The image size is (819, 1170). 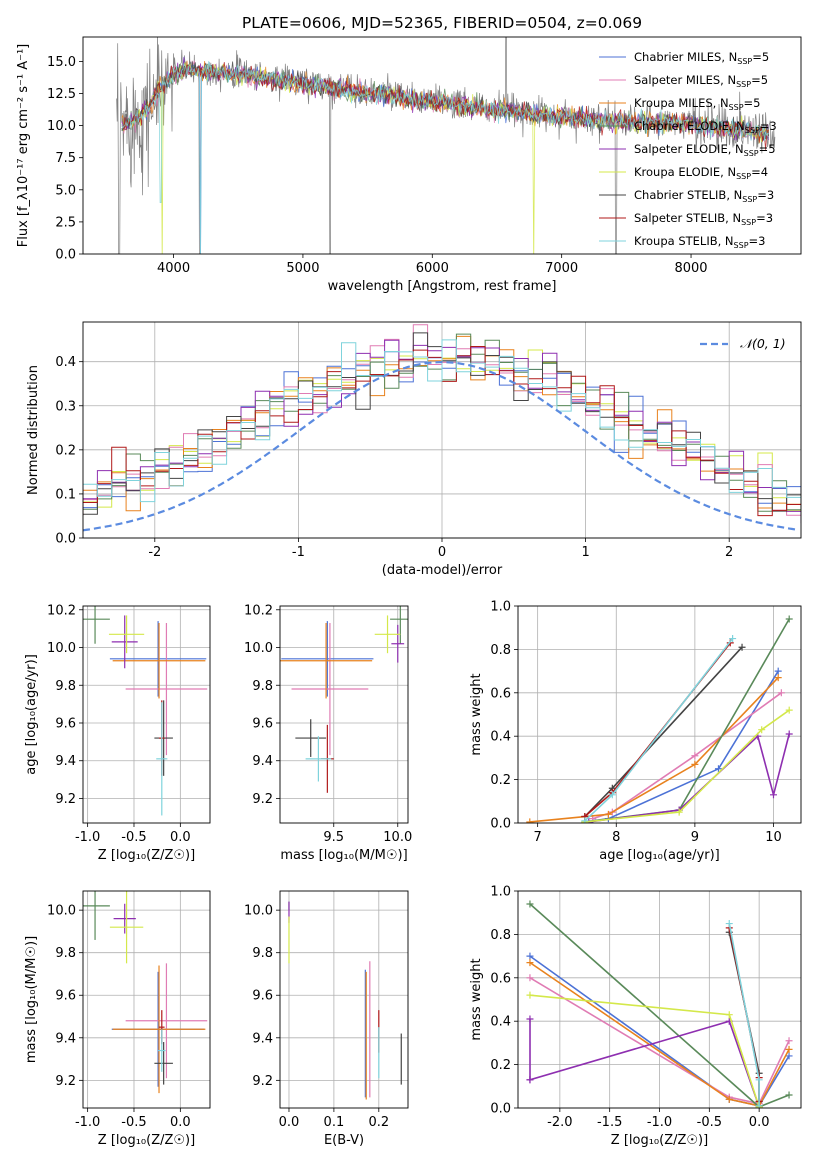 What do you see at coordinates (262, 723) in the screenshot?
I see `y-tick-label: 9.6` at bounding box center [262, 723].